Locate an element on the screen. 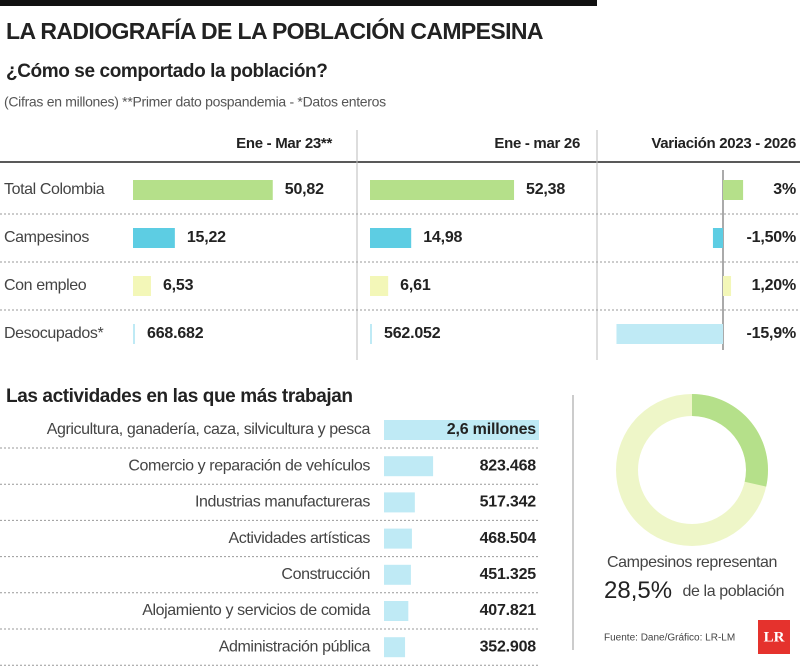  logo: LR is located at coordinates (774, 637).